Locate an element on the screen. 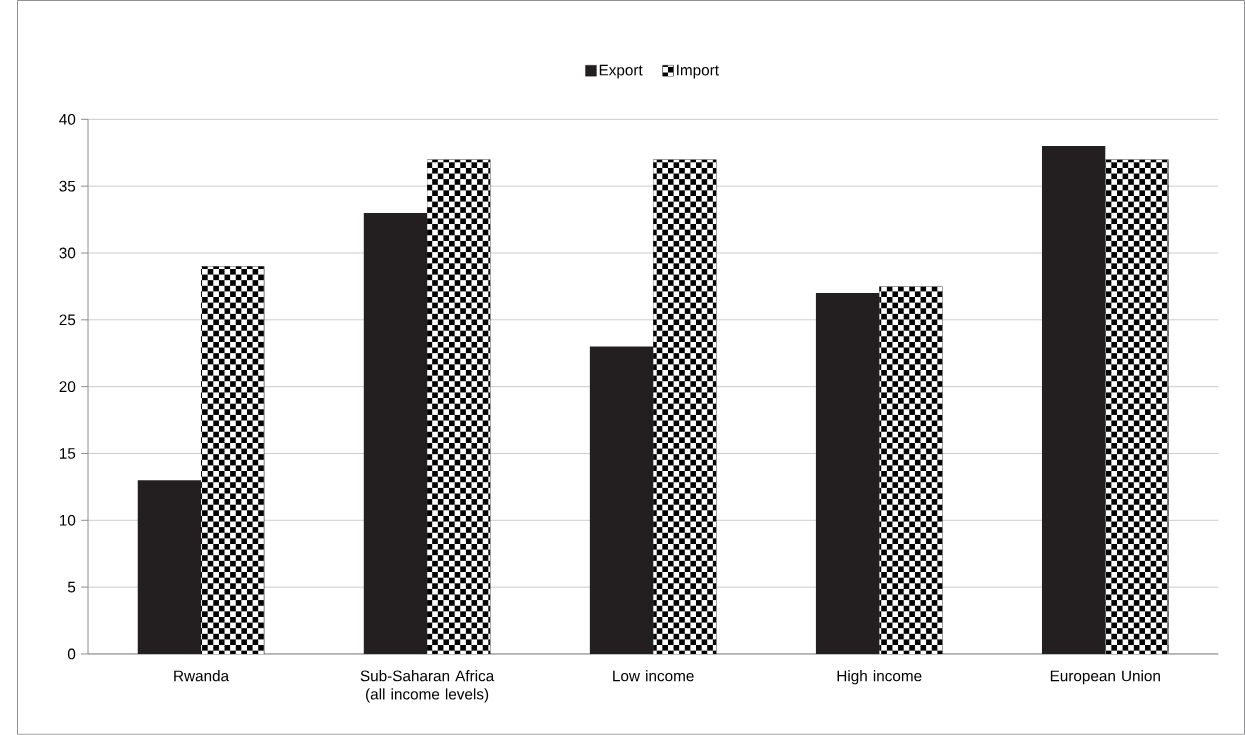 The image size is (1245, 735). x-tick-label: High income is located at coordinates (879, 677).